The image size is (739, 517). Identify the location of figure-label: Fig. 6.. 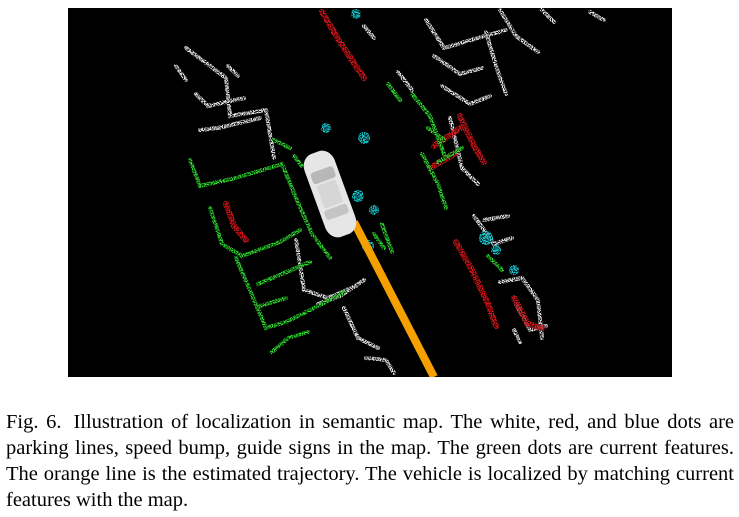
(34, 422).